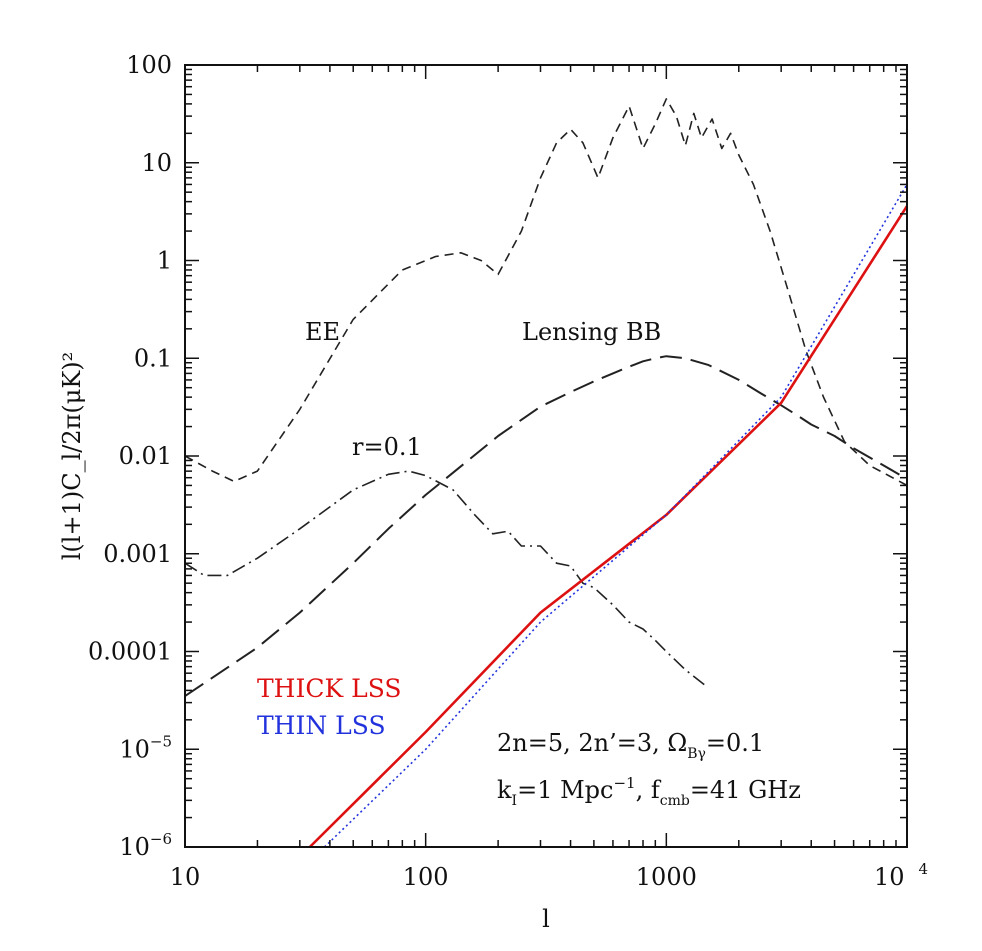 The width and height of the screenshot is (982, 951). What do you see at coordinates (185, 877) in the screenshot?
I see `x-tick-label: 10` at bounding box center [185, 877].